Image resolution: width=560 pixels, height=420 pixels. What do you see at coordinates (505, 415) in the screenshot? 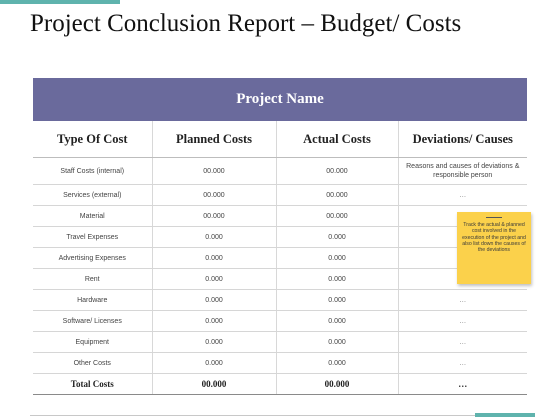
I see `bottom-accent-bar` at bounding box center [505, 415].